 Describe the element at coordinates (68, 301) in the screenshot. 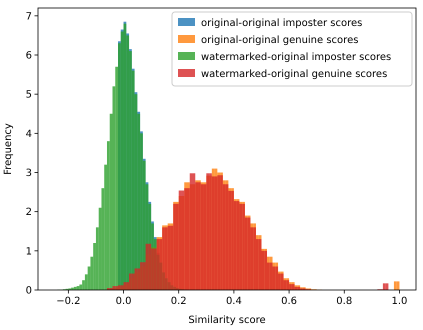

I see `x-tick-label: −0.2` at that location.